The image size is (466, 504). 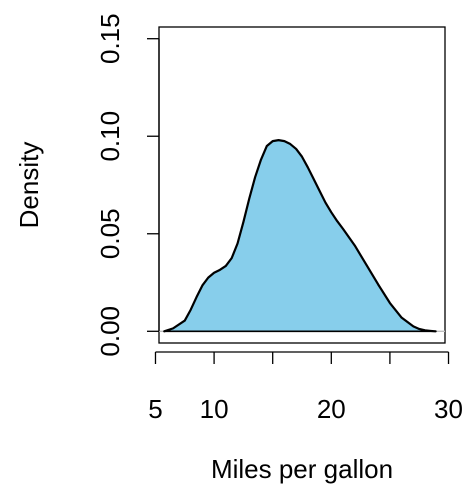 I want to click on y-tick-label: 0.00, so click(x=110, y=331).